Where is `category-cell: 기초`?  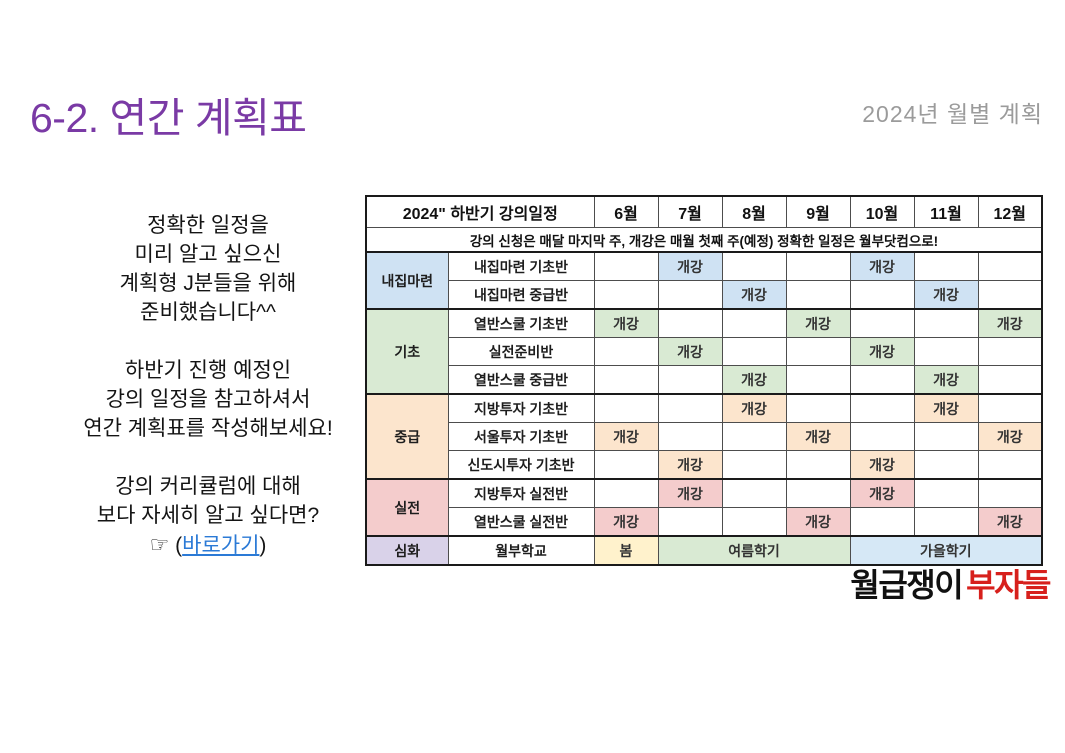 category-cell: 기초 is located at coordinates (407, 351).